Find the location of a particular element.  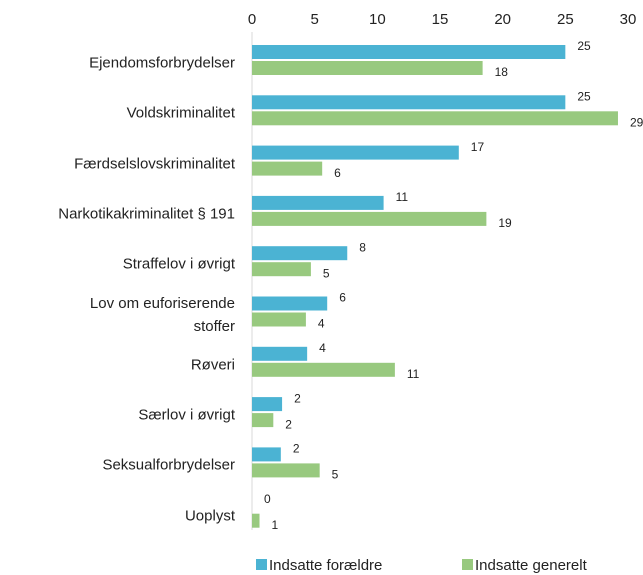

legend-label: Indsatte forældre is located at coordinates (325, 565).